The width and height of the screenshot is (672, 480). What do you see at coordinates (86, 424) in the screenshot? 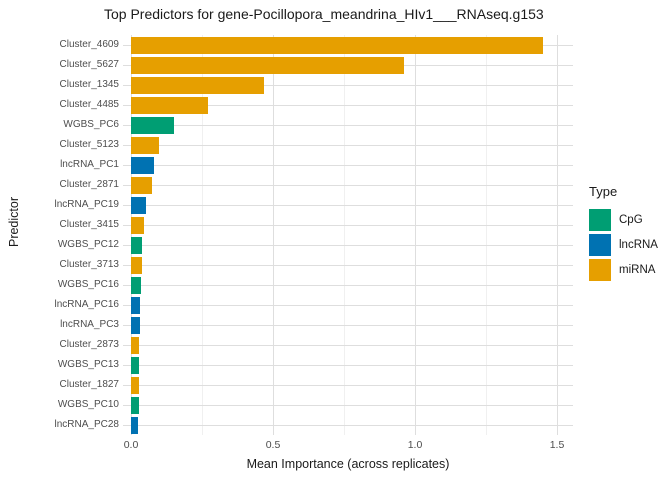
I see `y-tick-label: lncRNA_PC28` at bounding box center [86, 424].